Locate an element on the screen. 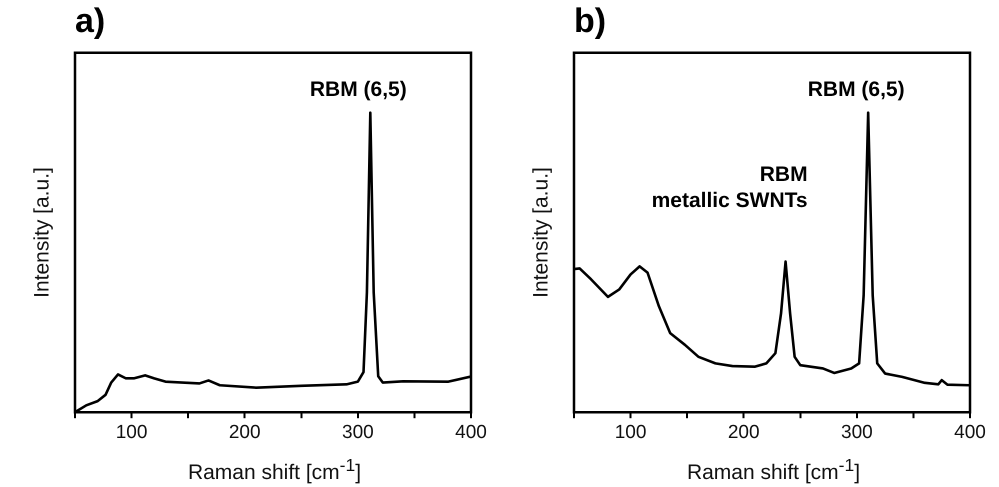 The width and height of the screenshot is (999, 487). chart-title: b) is located at coordinates (590, 21).